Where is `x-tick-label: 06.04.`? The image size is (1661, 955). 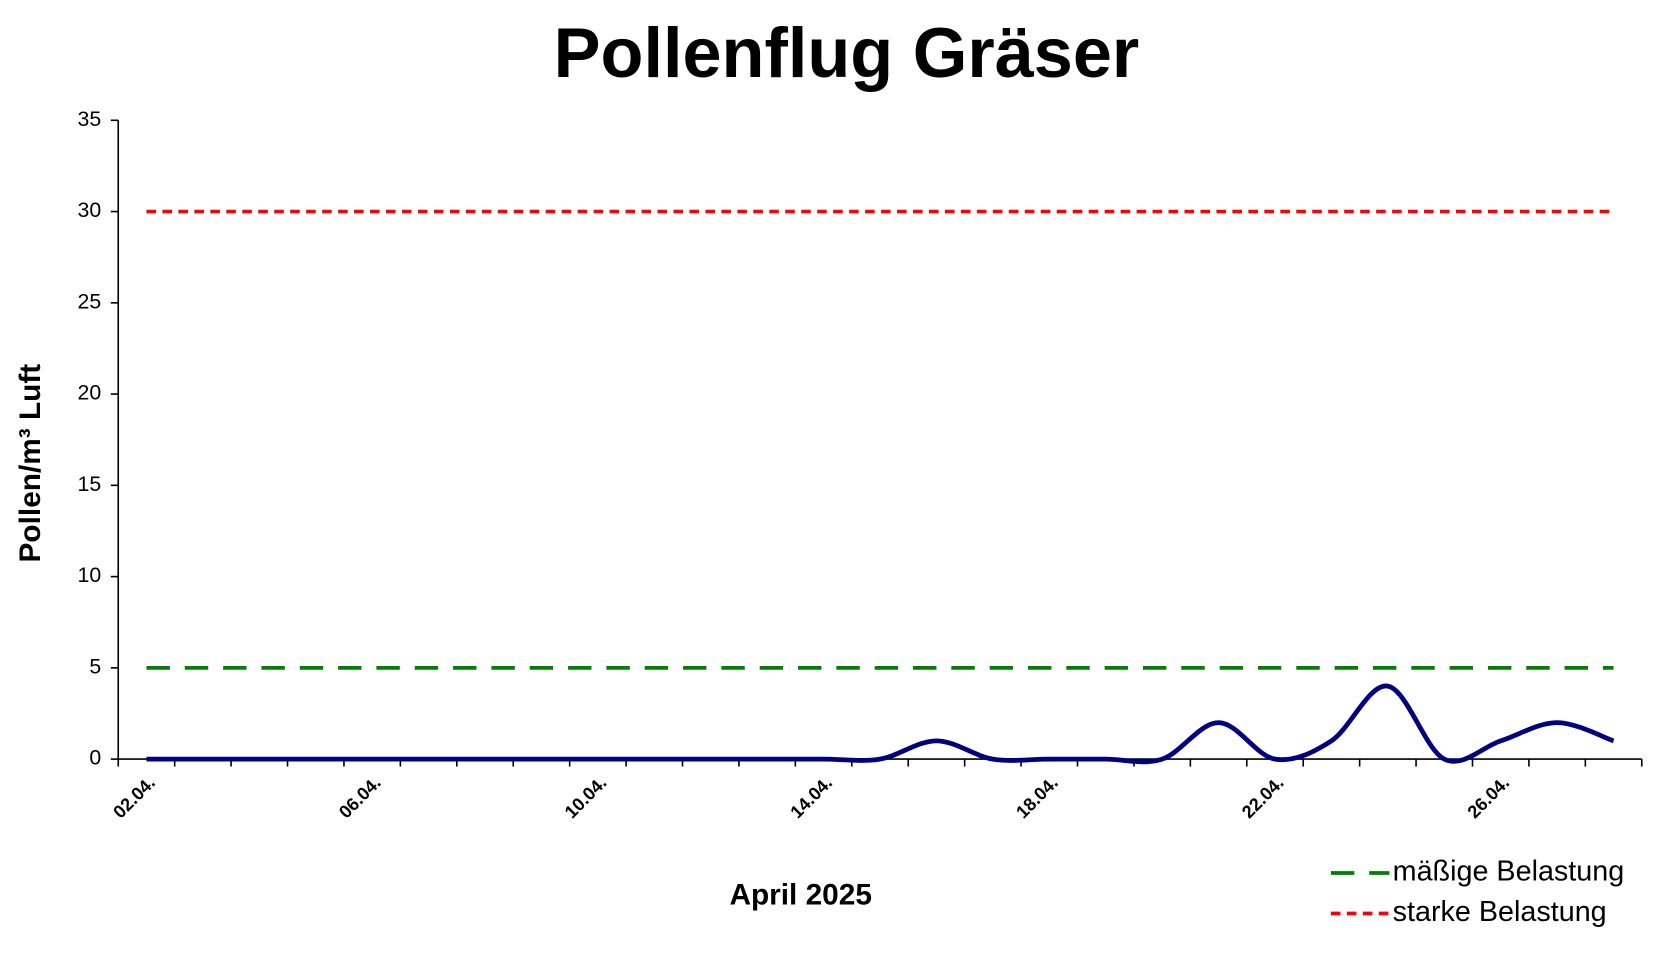 x-tick-label: 06.04. is located at coordinates (360, 797).